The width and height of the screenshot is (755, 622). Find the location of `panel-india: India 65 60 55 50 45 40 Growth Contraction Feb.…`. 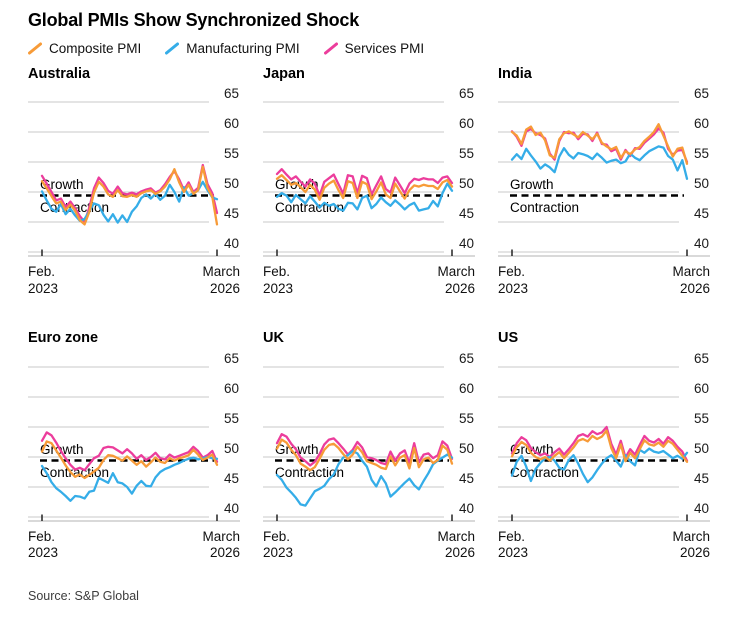

panel-india: India 65 60 55 50 45 40 Growth Contraction Feb.… is located at coordinates (604, 182).